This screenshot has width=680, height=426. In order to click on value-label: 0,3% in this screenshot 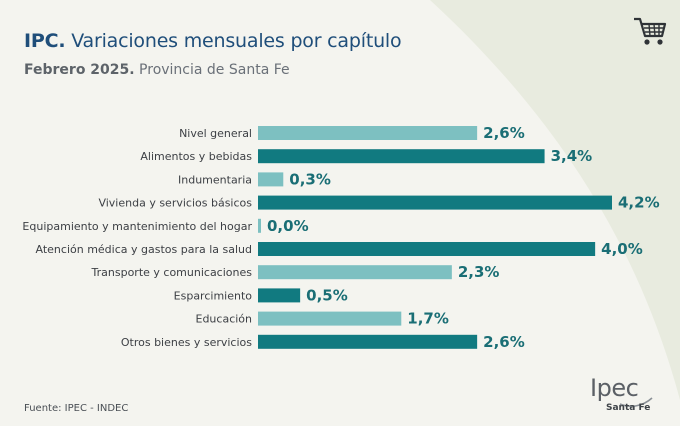, I will do `click(310, 179)`.